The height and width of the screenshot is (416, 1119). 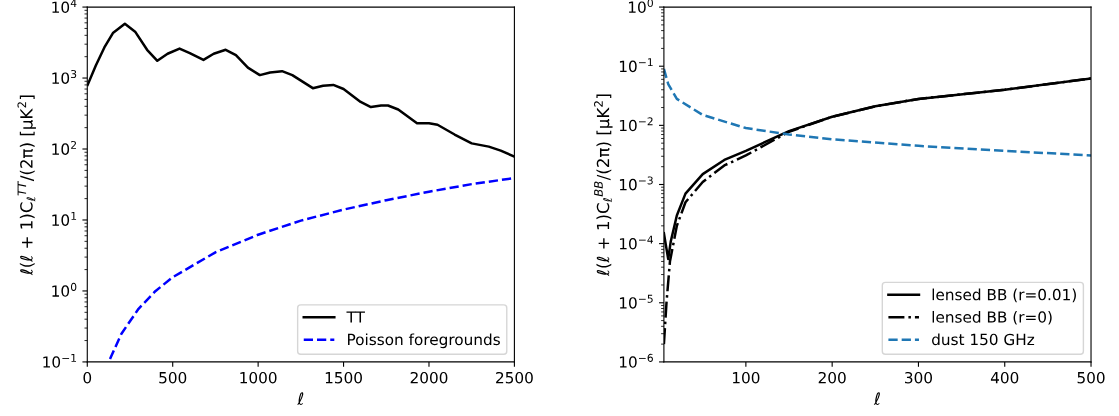 What do you see at coordinates (26, 185) in the screenshot?
I see `y-axis-title: ℓ(ℓ + 1)C$_{ℓ}$$^{TT}$/(2π) [μK$^{2}$]` at bounding box center [26, 185].